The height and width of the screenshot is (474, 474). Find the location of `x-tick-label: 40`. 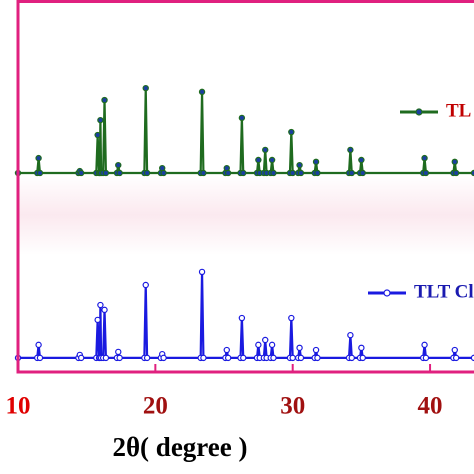

x-tick-label: 40 is located at coordinates (430, 406).